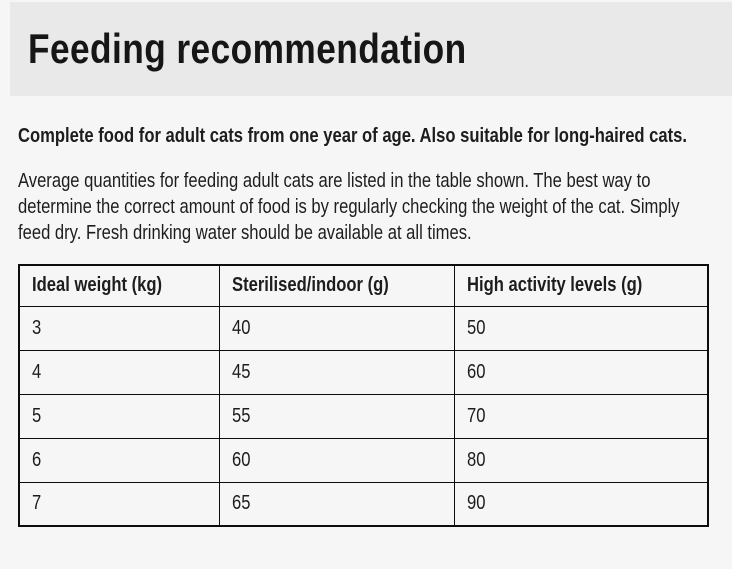  Describe the element at coordinates (336, 416) in the screenshot. I see `table-cell: 55` at that location.